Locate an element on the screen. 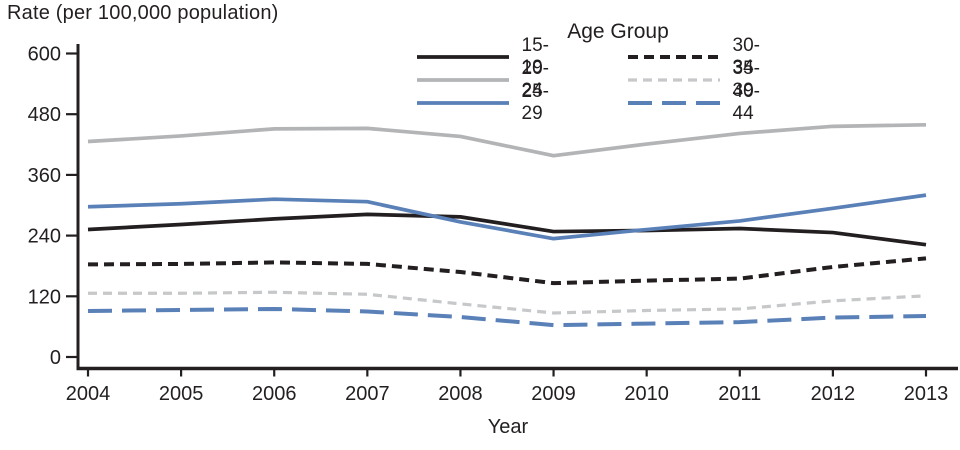 Image resolution: width=960 pixels, height=450 pixels. legend-item-40-44: 40-44 is located at coordinates (701, 102).